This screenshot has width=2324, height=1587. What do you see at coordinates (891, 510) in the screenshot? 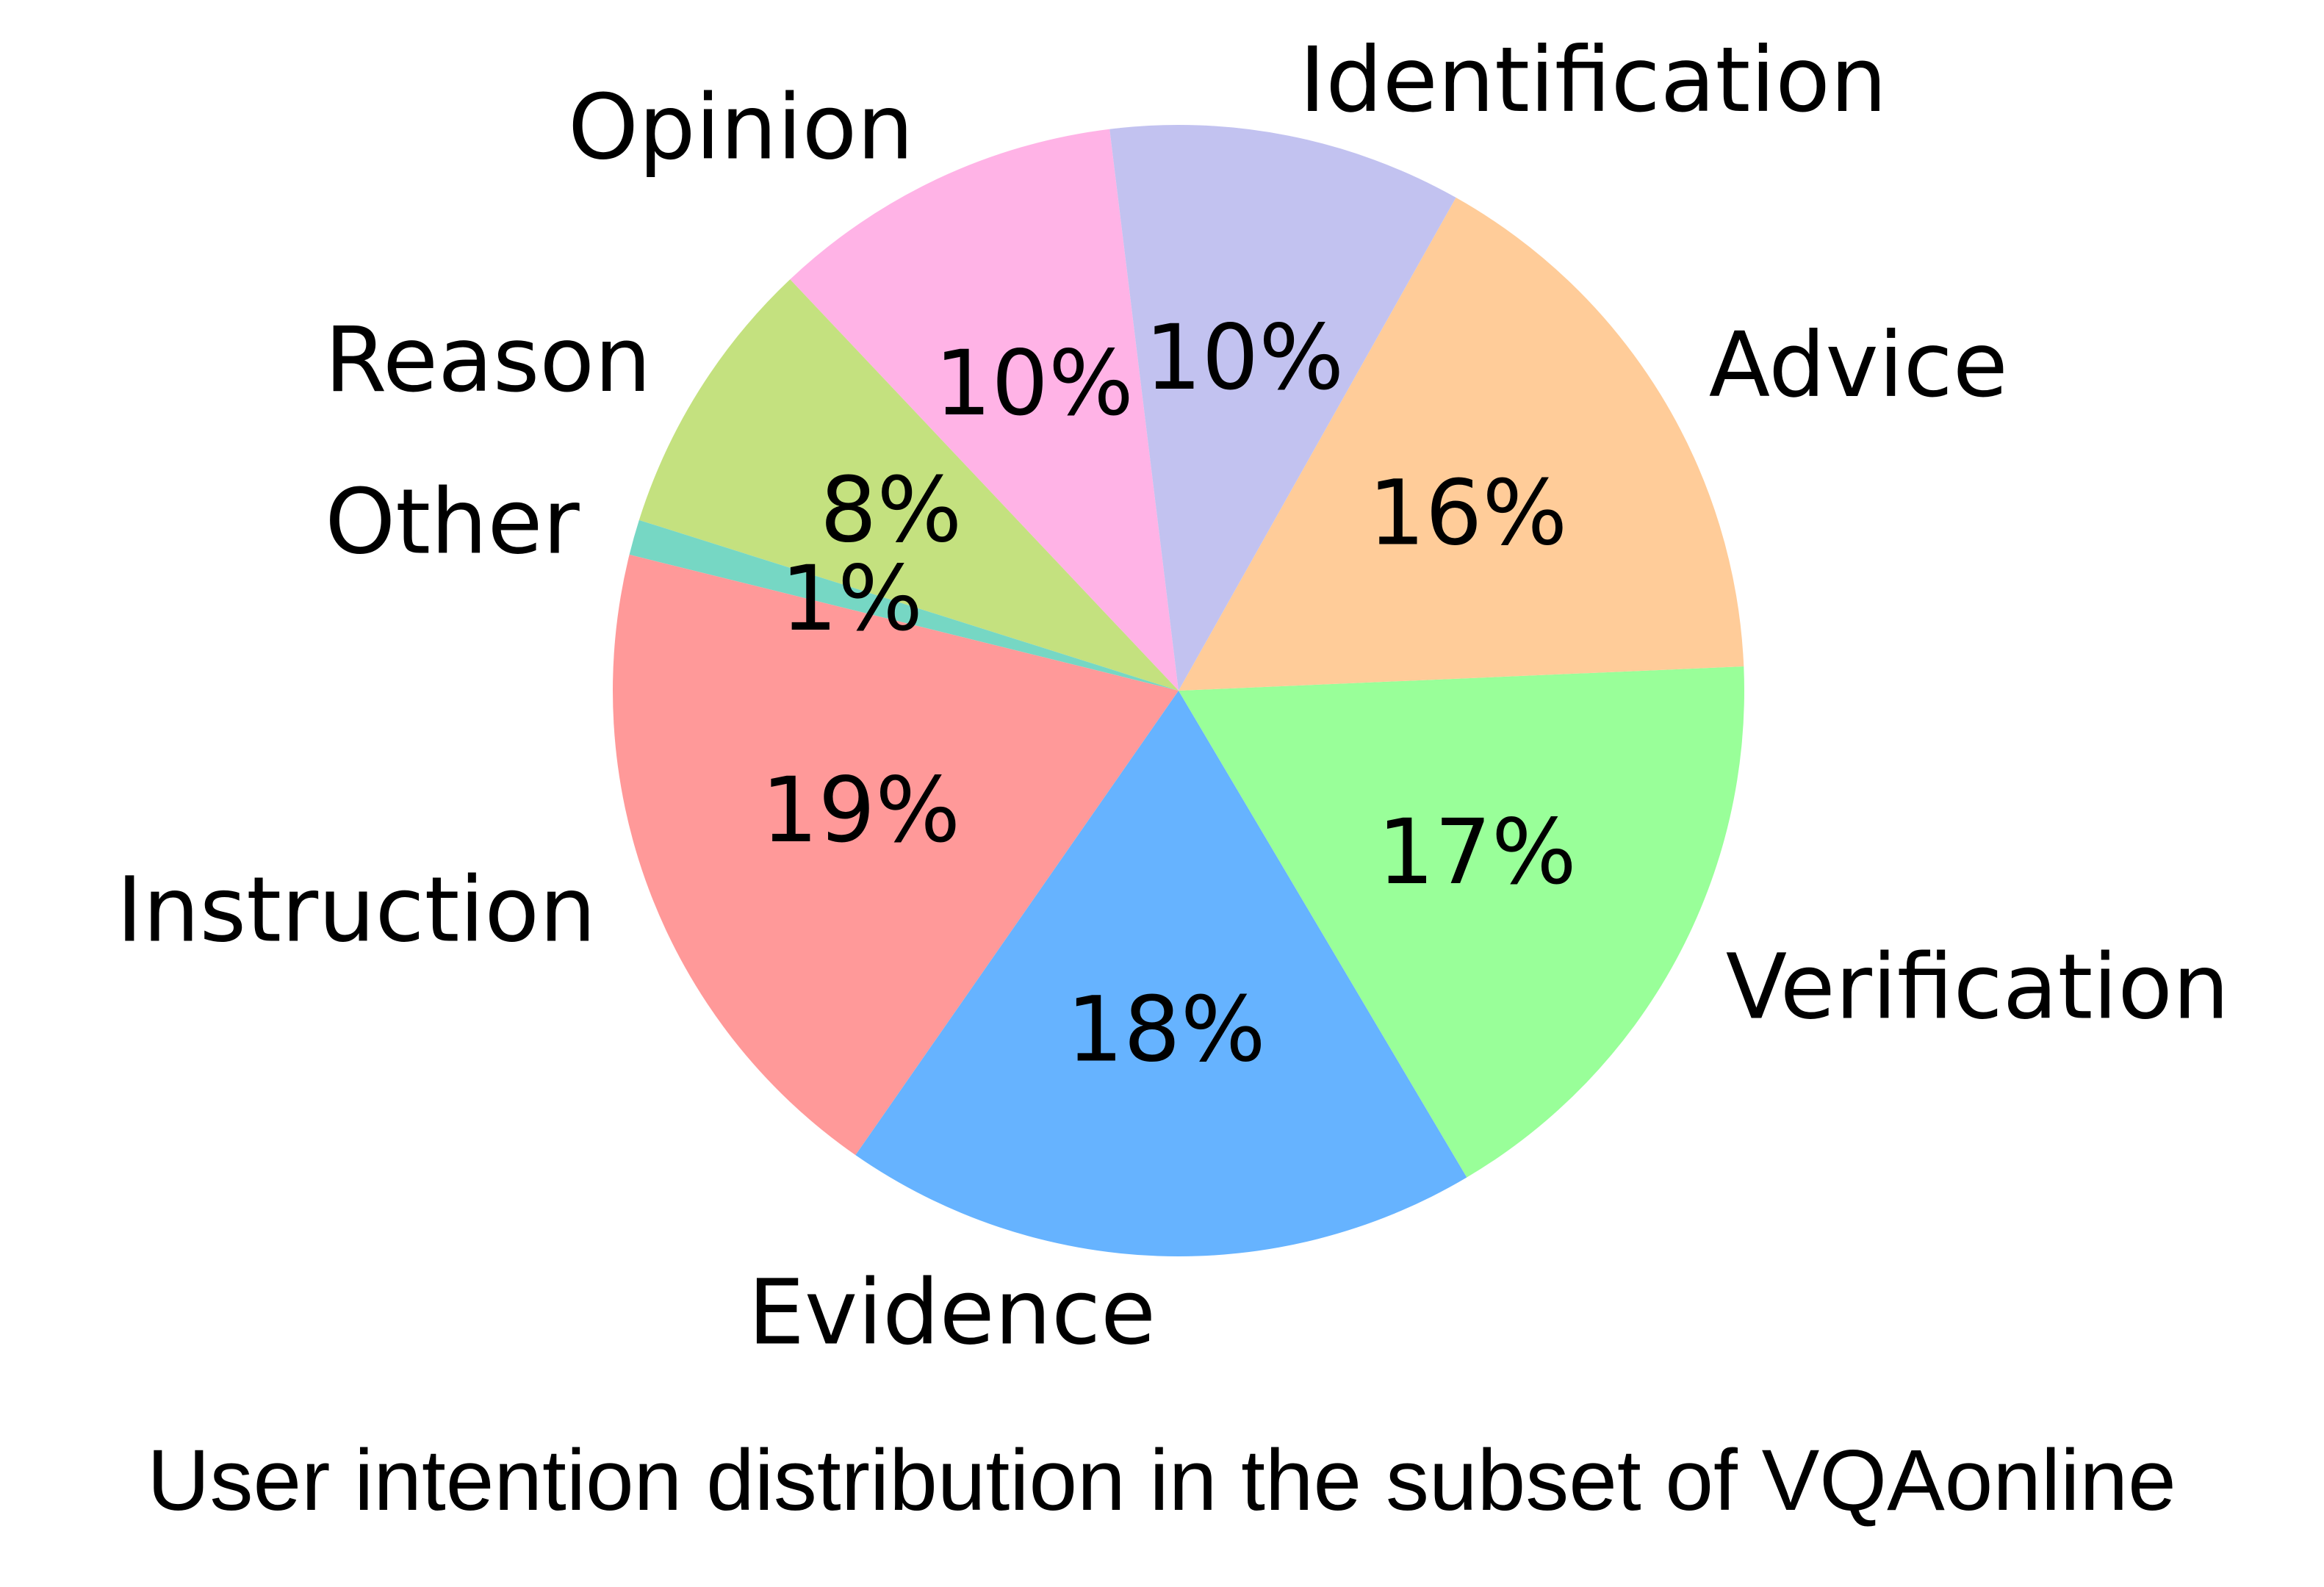
I see `pct-label-reason: 8%` at bounding box center [891, 510].